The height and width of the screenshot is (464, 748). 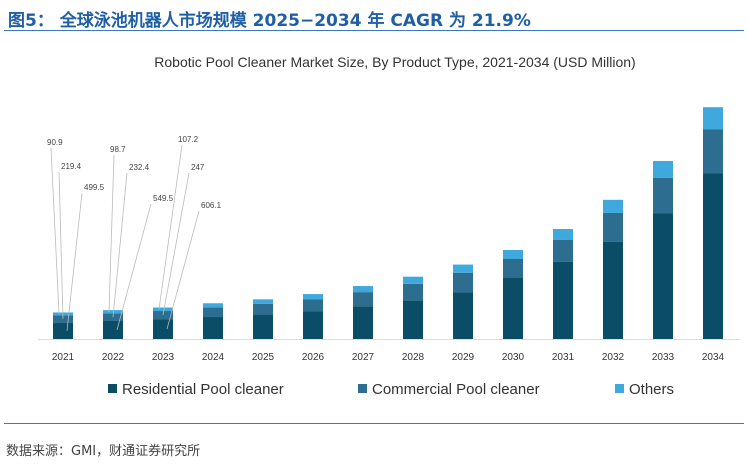 What do you see at coordinates (55, 142) in the screenshot?
I see `data-label: 90.9` at bounding box center [55, 142].